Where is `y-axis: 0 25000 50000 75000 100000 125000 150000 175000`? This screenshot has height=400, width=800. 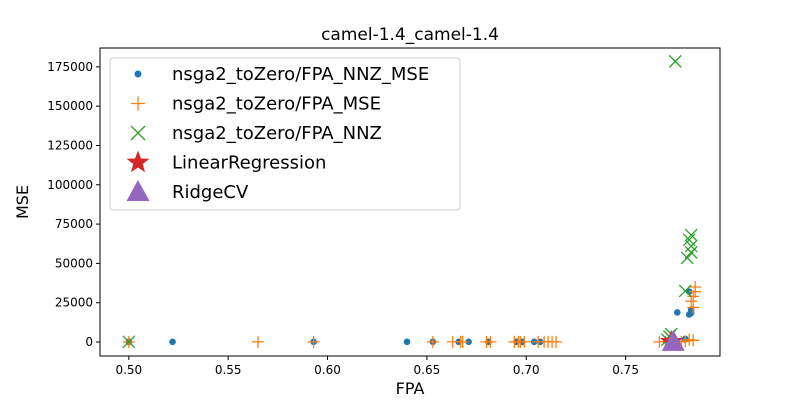
y-axis: 0 25000 50000 75000 100000 125000 150000 175000 is located at coordinates (73, 204).